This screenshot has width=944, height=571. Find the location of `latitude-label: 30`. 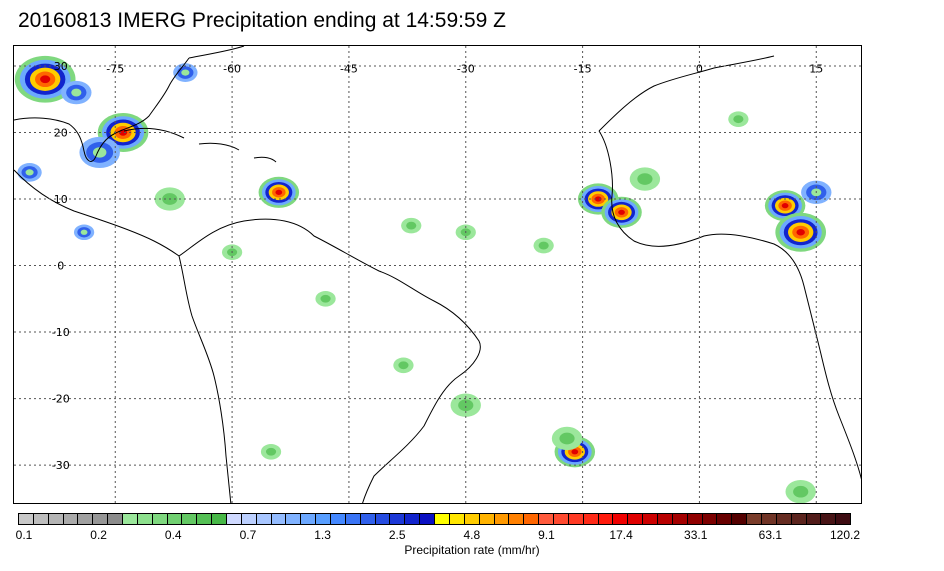

latitude-label: 30 is located at coordinates (61, 66).